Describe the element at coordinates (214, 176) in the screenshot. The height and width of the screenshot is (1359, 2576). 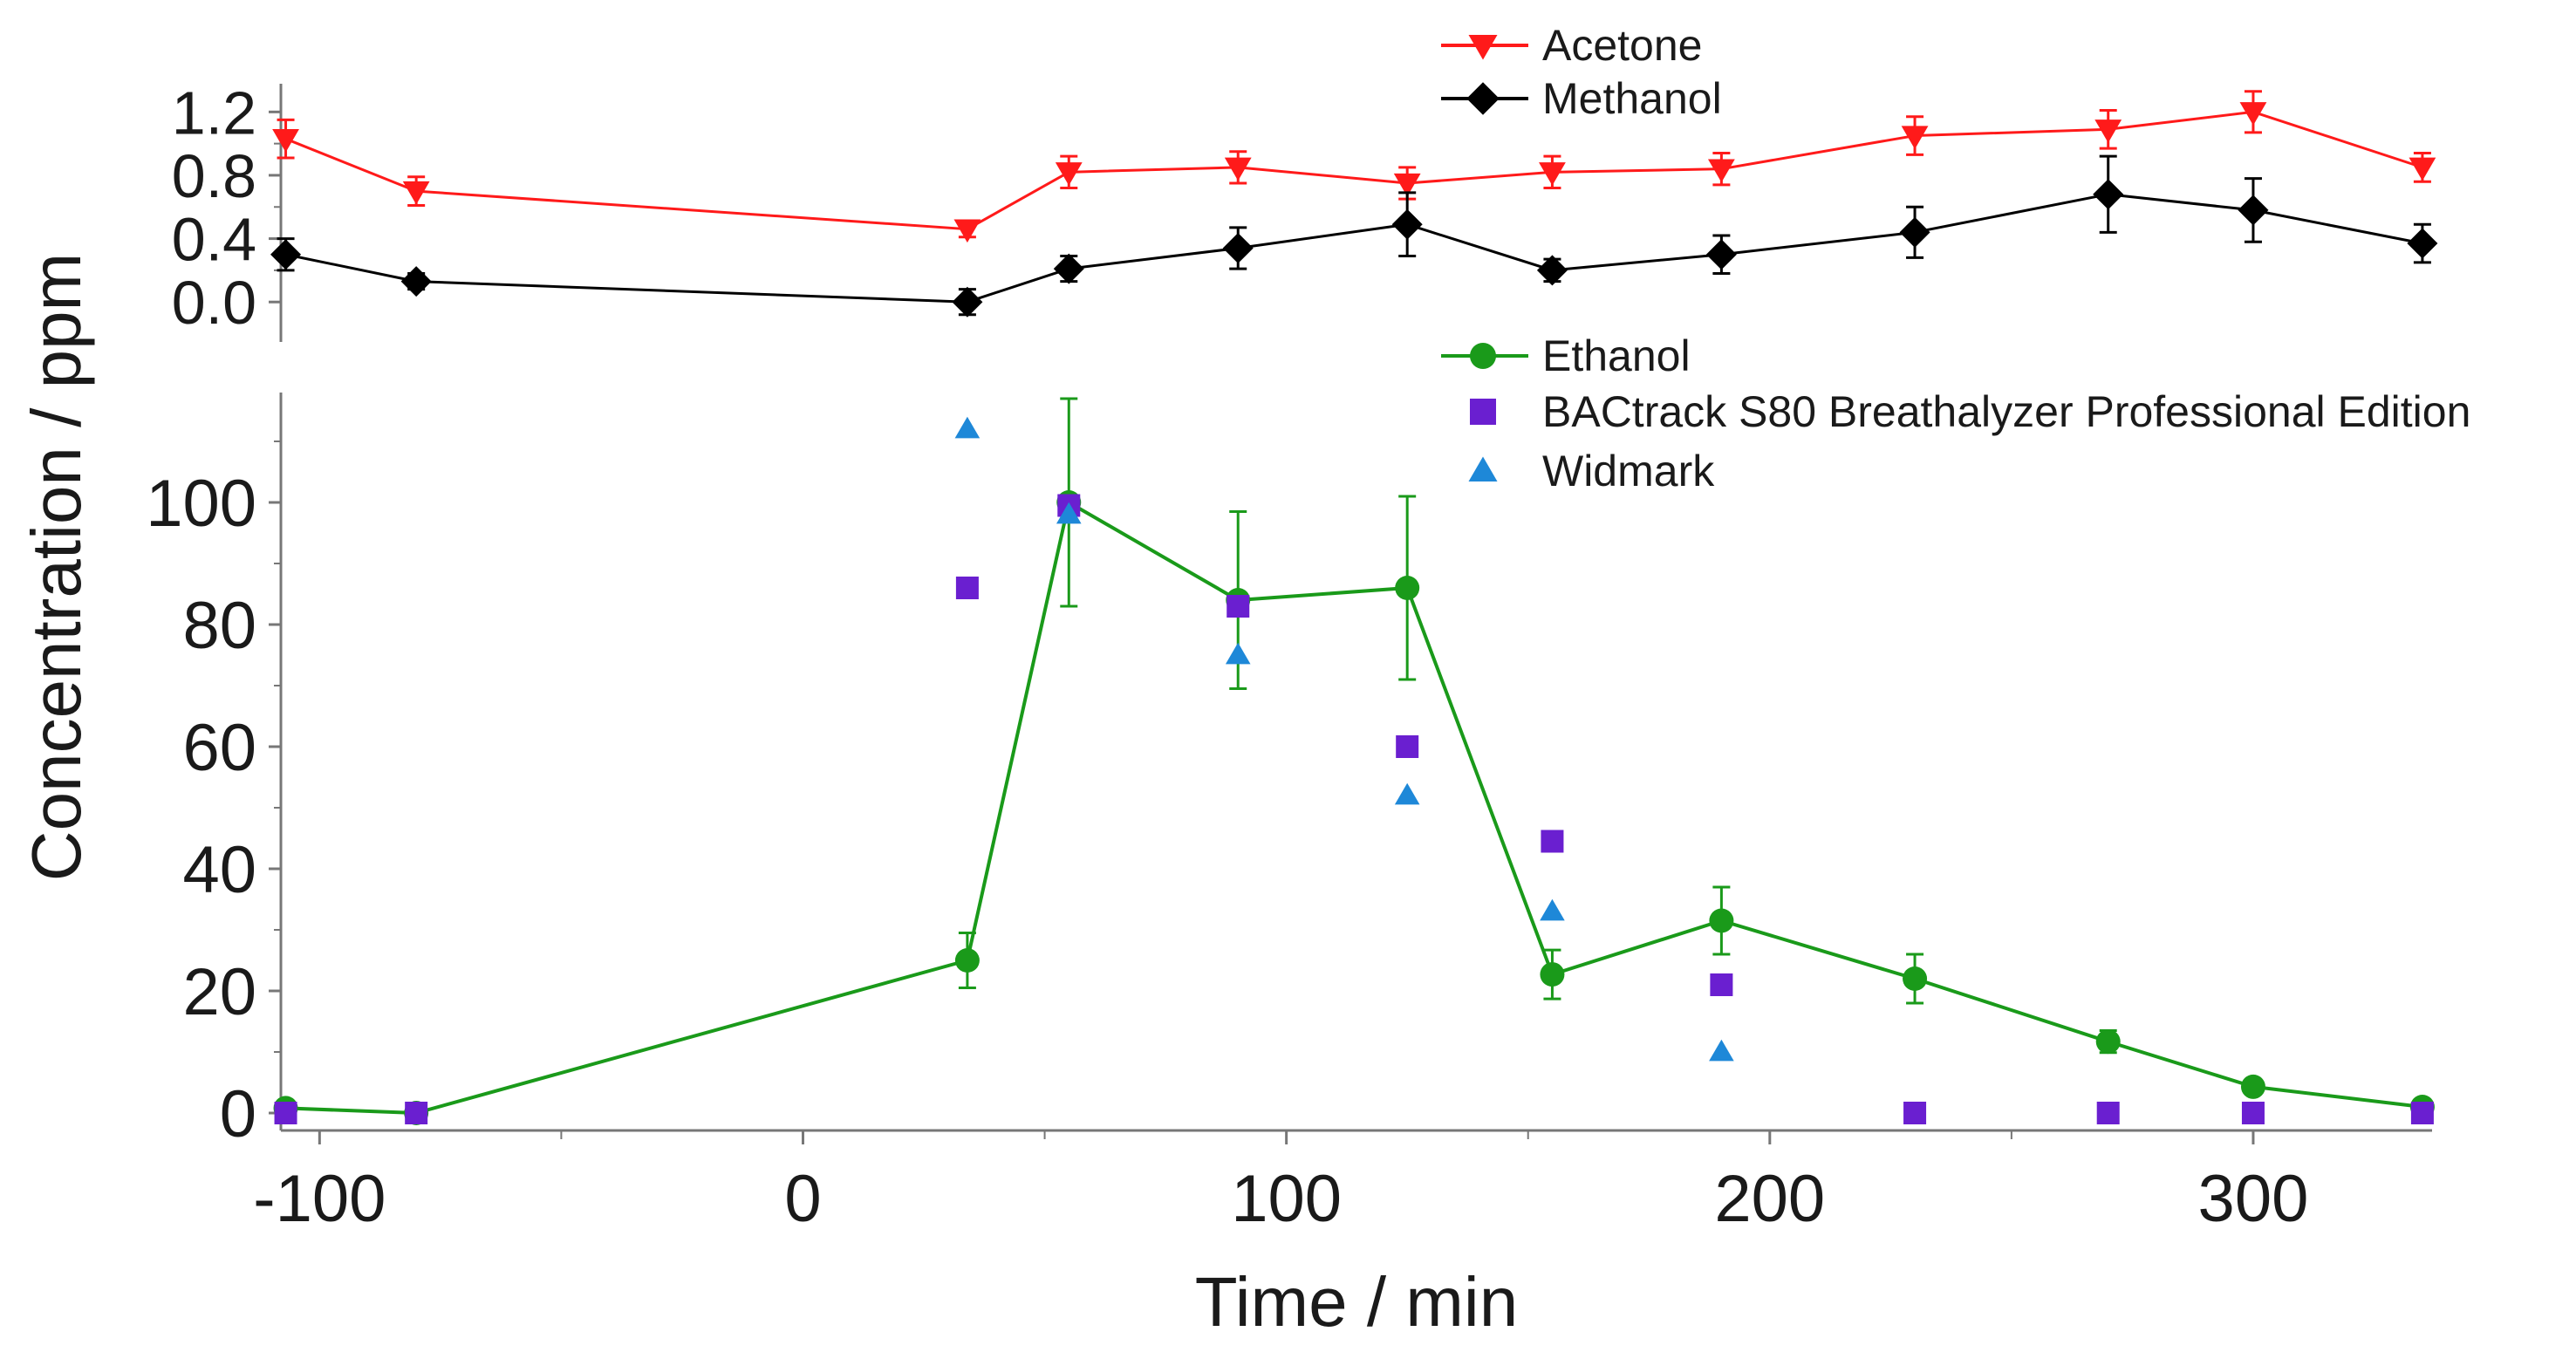
I see `top-y-tick-label: 0.8` at that location.